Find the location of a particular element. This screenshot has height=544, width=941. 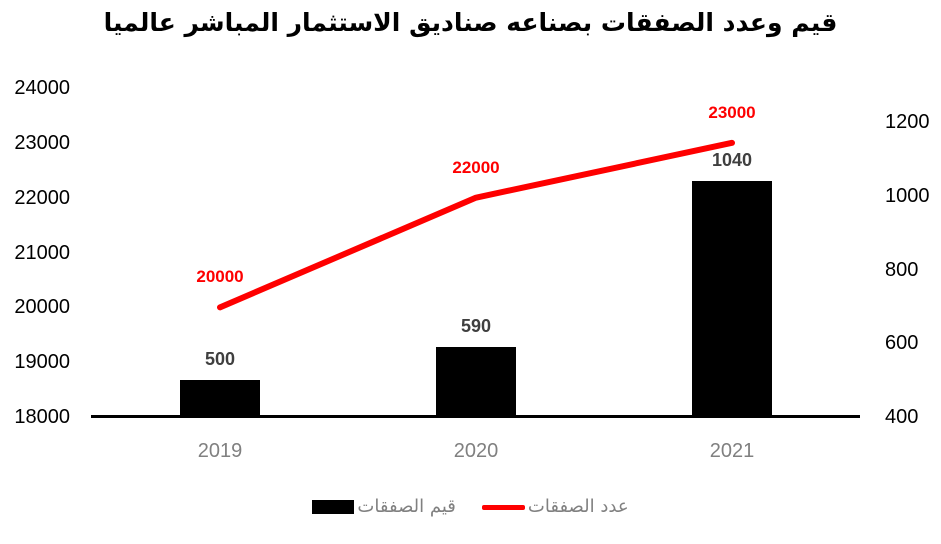

x-axis-label-2021: 2021 is located at coordinates (732, 451).